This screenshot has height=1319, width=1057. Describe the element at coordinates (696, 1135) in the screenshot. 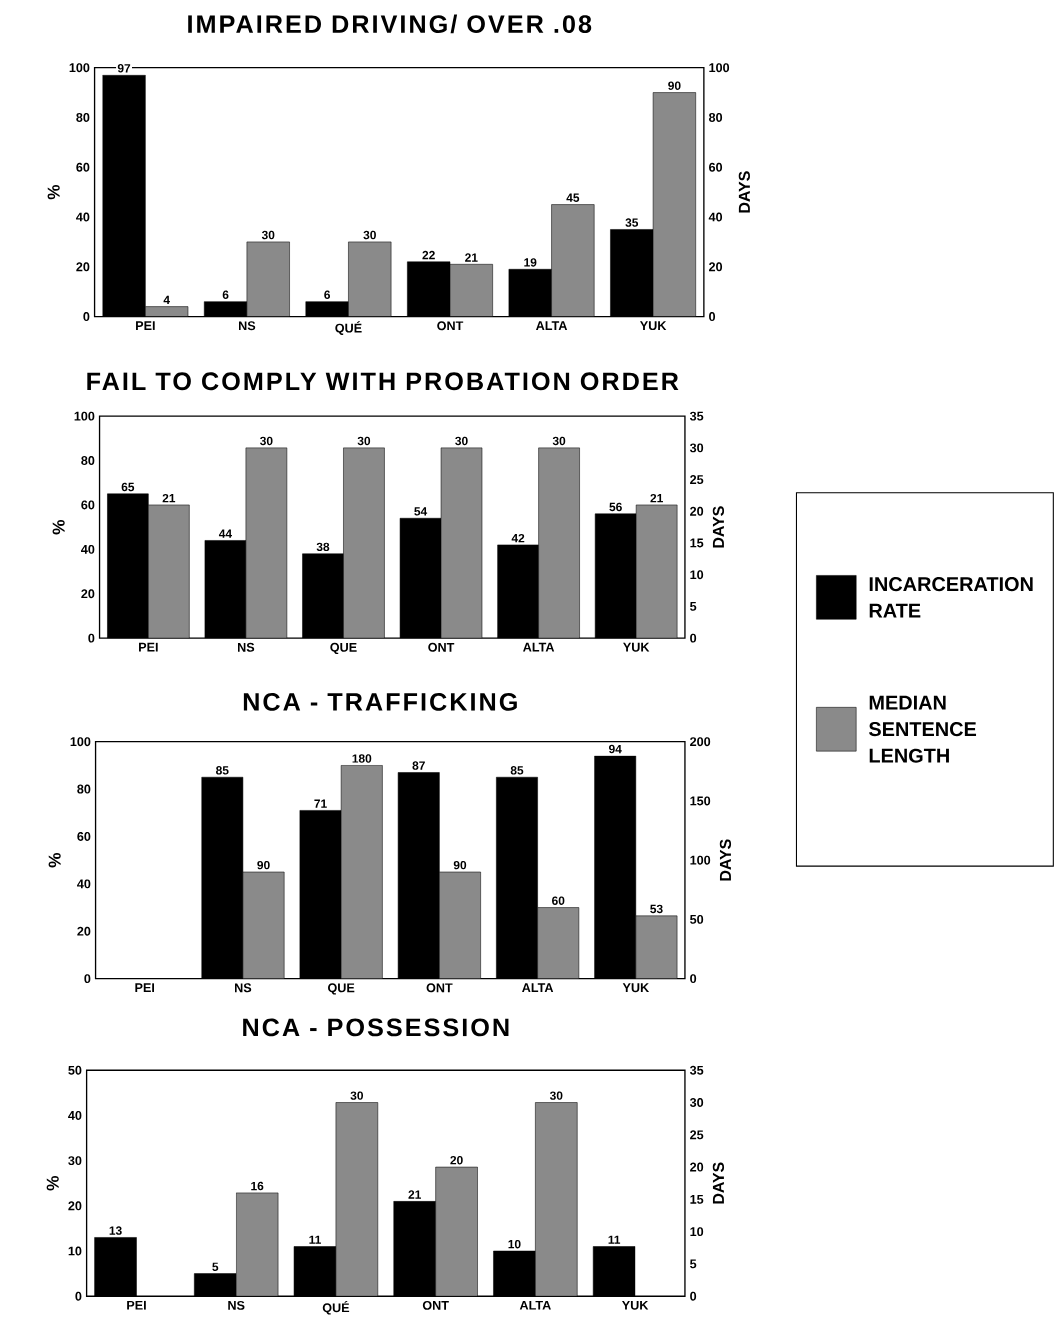

I see `y2-tick-label: 25` at that location.